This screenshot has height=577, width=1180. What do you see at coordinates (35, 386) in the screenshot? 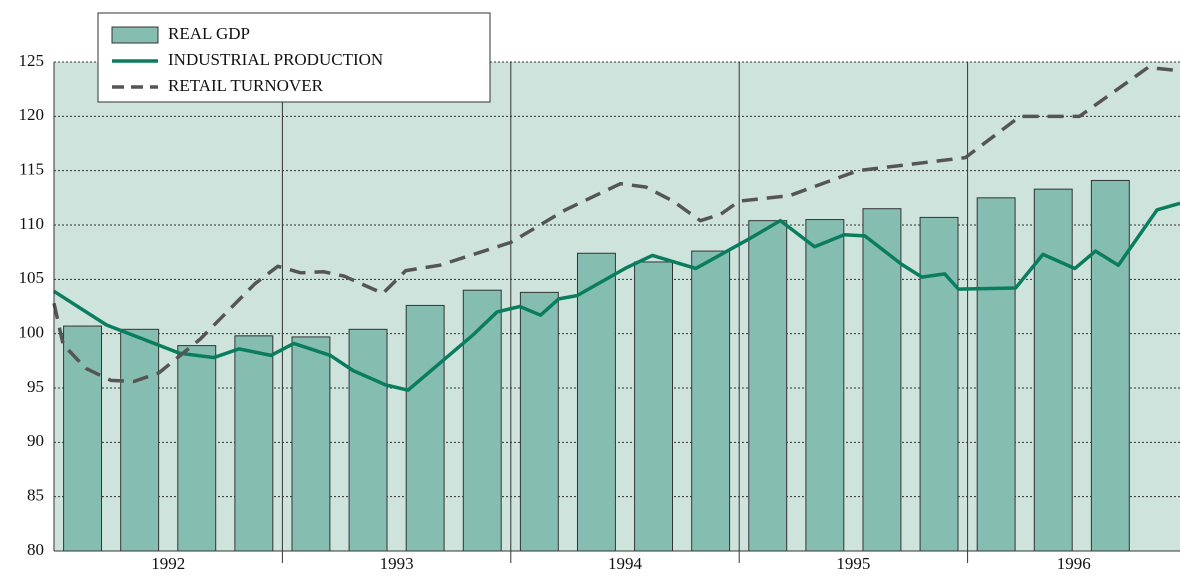
I see `y-tick-label: 95` at bounding box center [35, 386].